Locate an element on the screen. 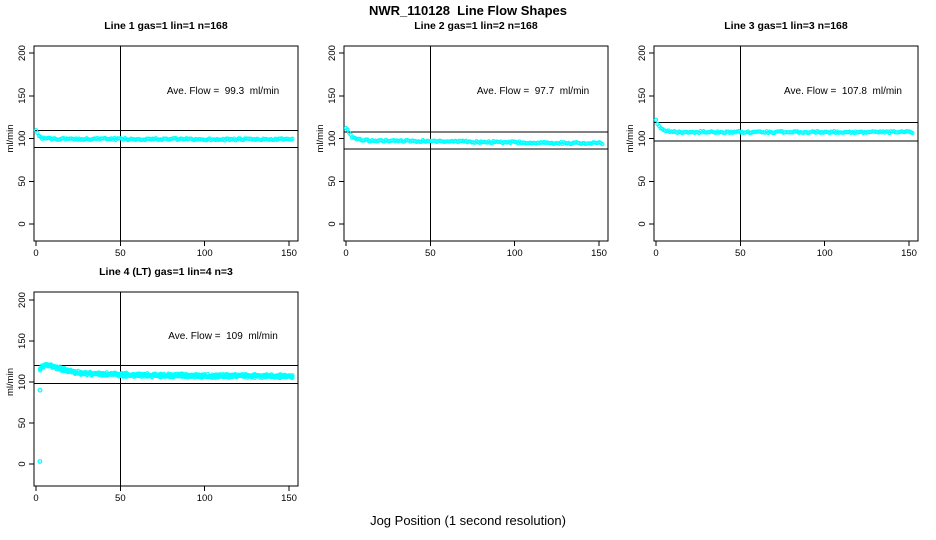 Image resolution: width=936 pixels, height=540 pixels. panel-4-ave-flow-annotation: Ave. Flow = 109 ml/min is located at coordinates (223, 336).